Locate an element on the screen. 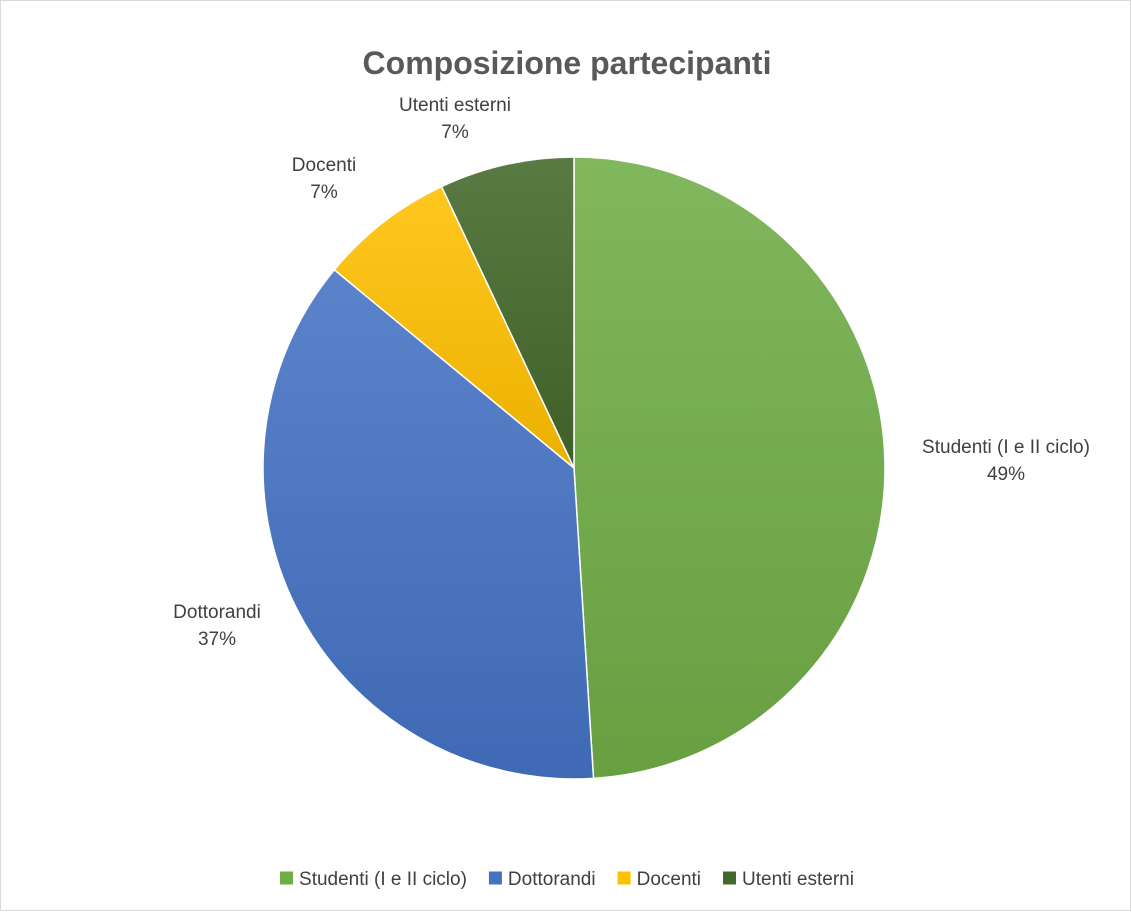 The height and width of the screenshot is (912, 1131). legend-label: Utenti esterni is located at coordinates (798, 879).